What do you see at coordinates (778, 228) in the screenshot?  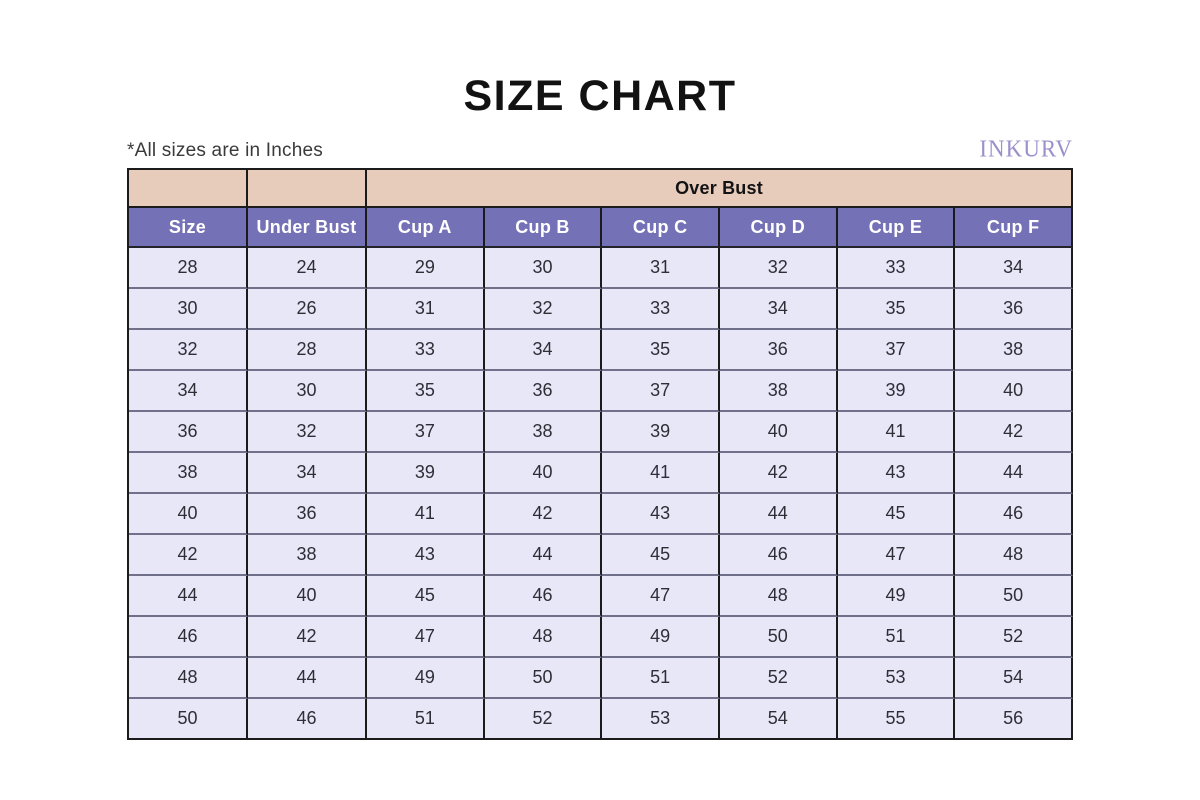 I see `column-header-cup-d: Cup D` at bounding box center [778, 228].